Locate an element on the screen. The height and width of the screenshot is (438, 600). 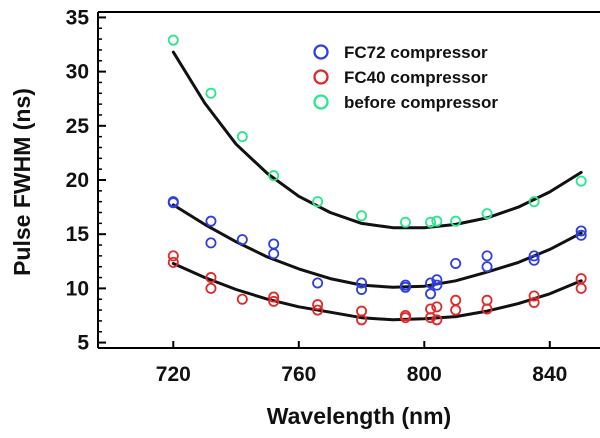
y-axis: 5 10 15 20 25 30 35 is located at coordinates (86, 180).